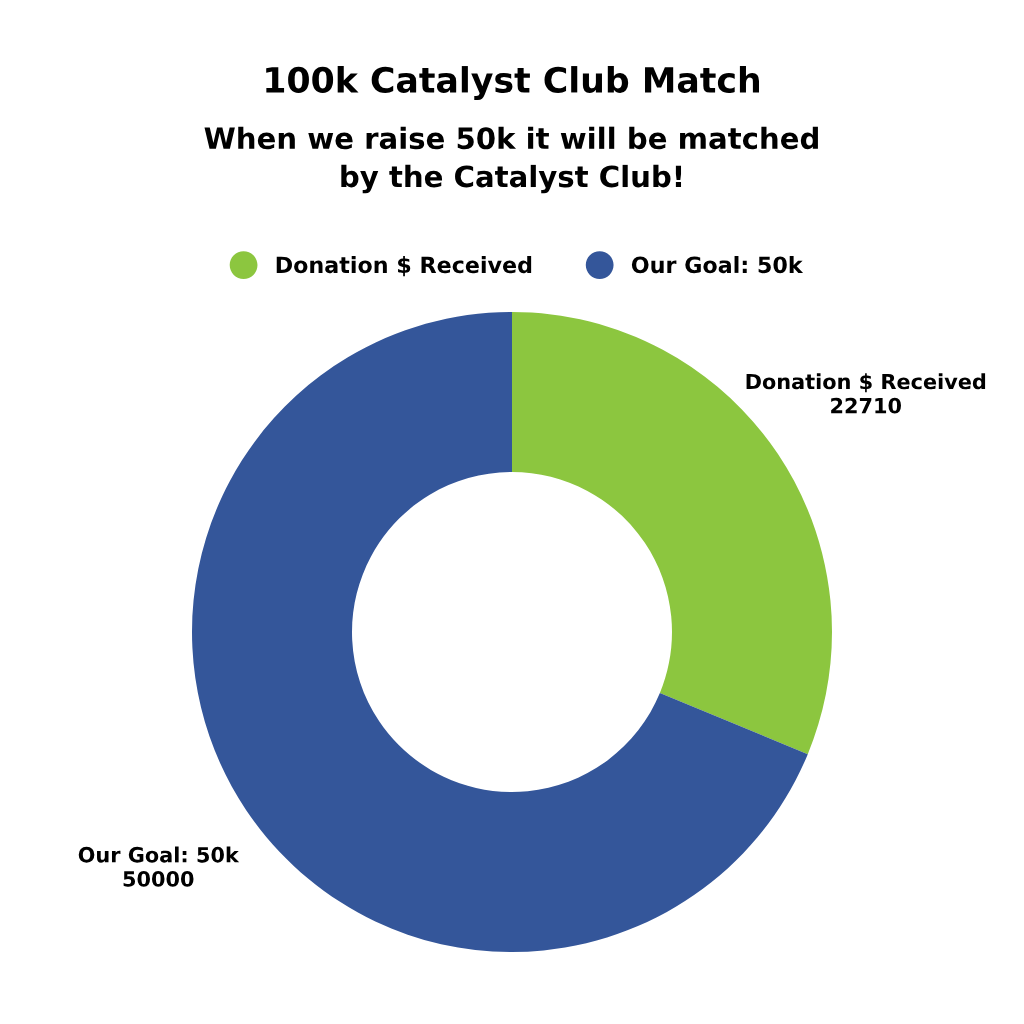  Describe the element at coordinates (717, 265) in the screenshot. I see `legend-label: Our Goal: 50k` at that location.